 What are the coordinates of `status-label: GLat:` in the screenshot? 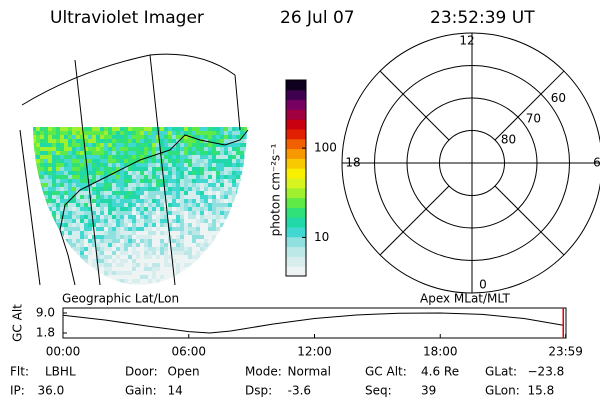 It's located at (501, 372).